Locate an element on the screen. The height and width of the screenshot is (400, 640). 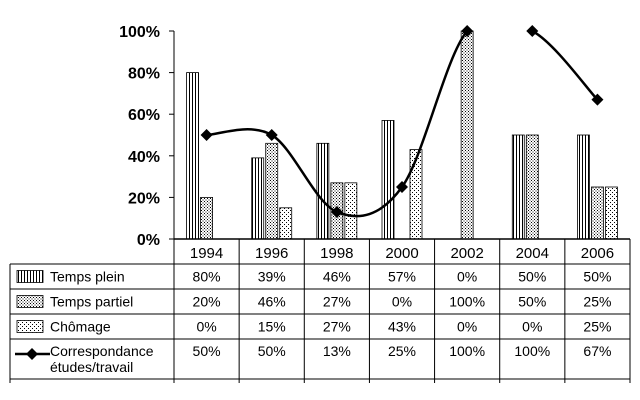
x-category-label: 1994 is located at coordinates (206, 253).